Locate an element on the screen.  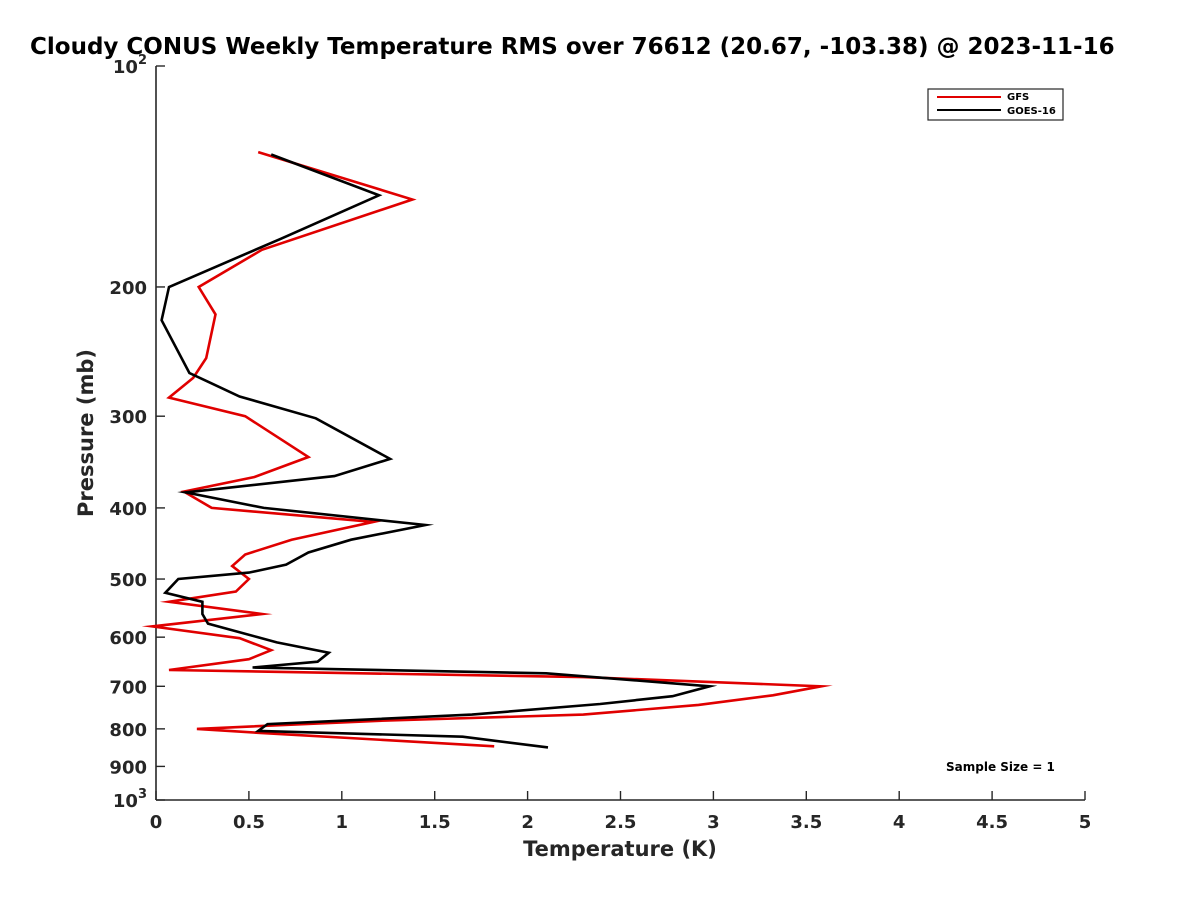
y-axis-label: Pressure (mb) is located at coordinates (86, 433).